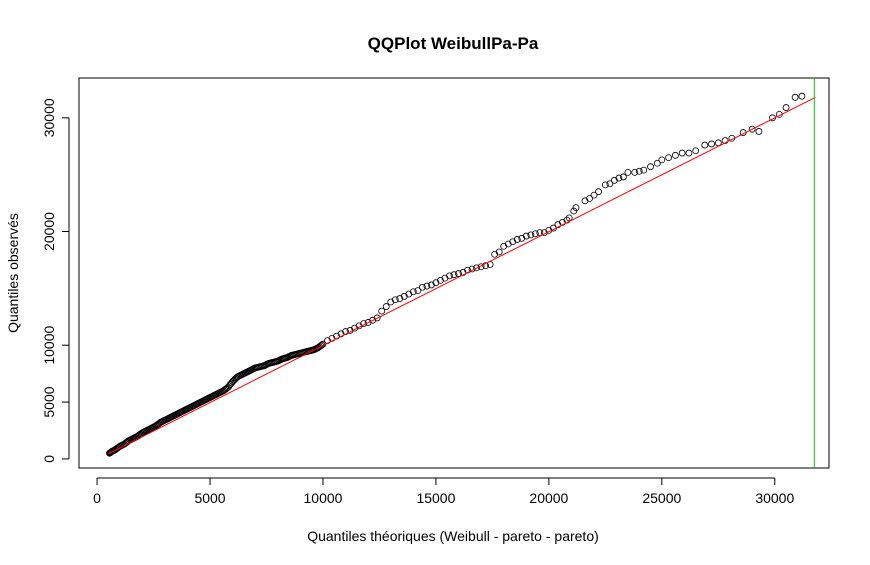 The width and height of the screenshot is (870, 565). Describe the element at coordinates (548, 498) in the screenshot. I see `x-tick-label: 20000` at that location.